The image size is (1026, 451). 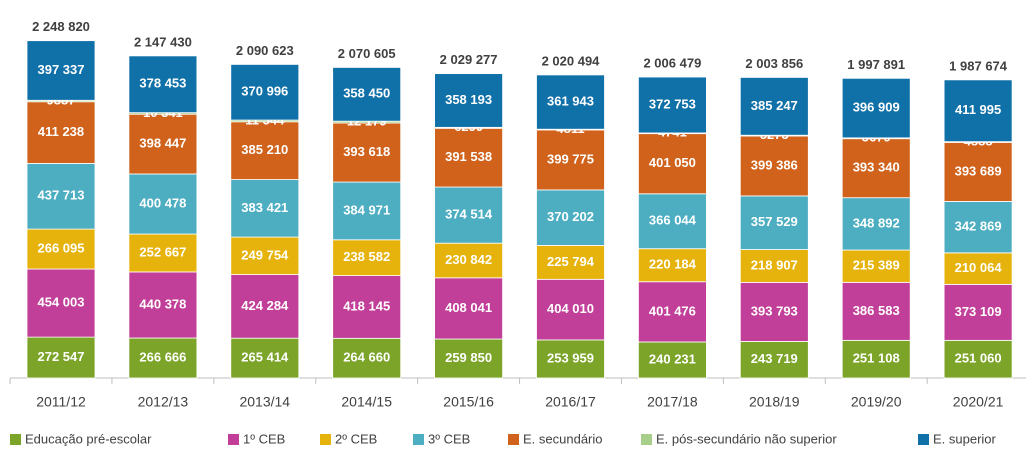 What do you see at coordinates (672, 310) in the screenshot?
I see `data-label: 401 476` at bounding box center [672, 310].